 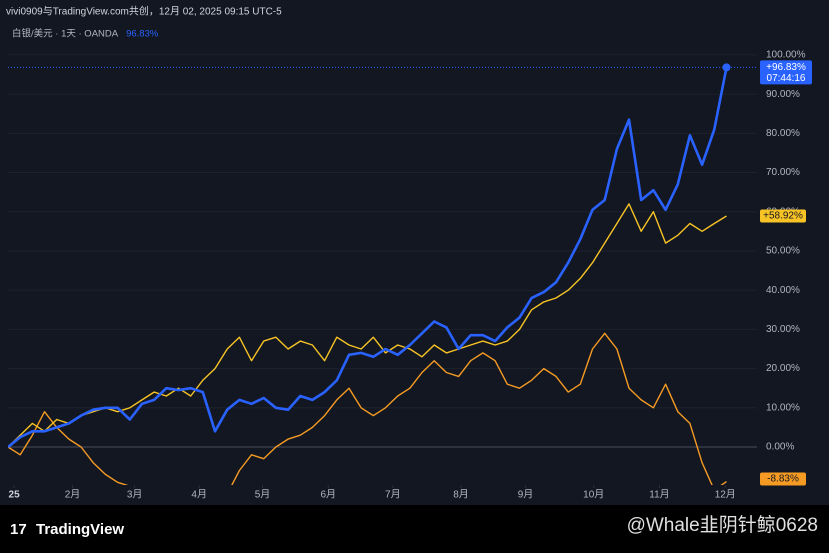 What do you see at coordinates (65, 34) in the screenshot?
I see `legend-name: 白银/美元 · 1天 · OANDA` at bounding box center [65, 34].